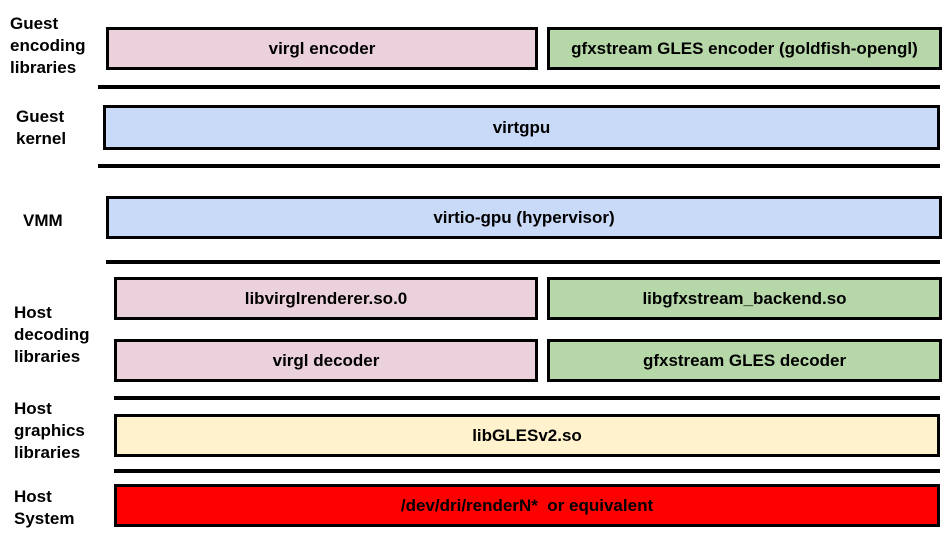 Image resolution: width=951 pixels, height=549 pixels. Describe the element at coordinates (52, 334) in the screenshot. I see `layer-label-host-decoding: Host decoding libraries` at that location.